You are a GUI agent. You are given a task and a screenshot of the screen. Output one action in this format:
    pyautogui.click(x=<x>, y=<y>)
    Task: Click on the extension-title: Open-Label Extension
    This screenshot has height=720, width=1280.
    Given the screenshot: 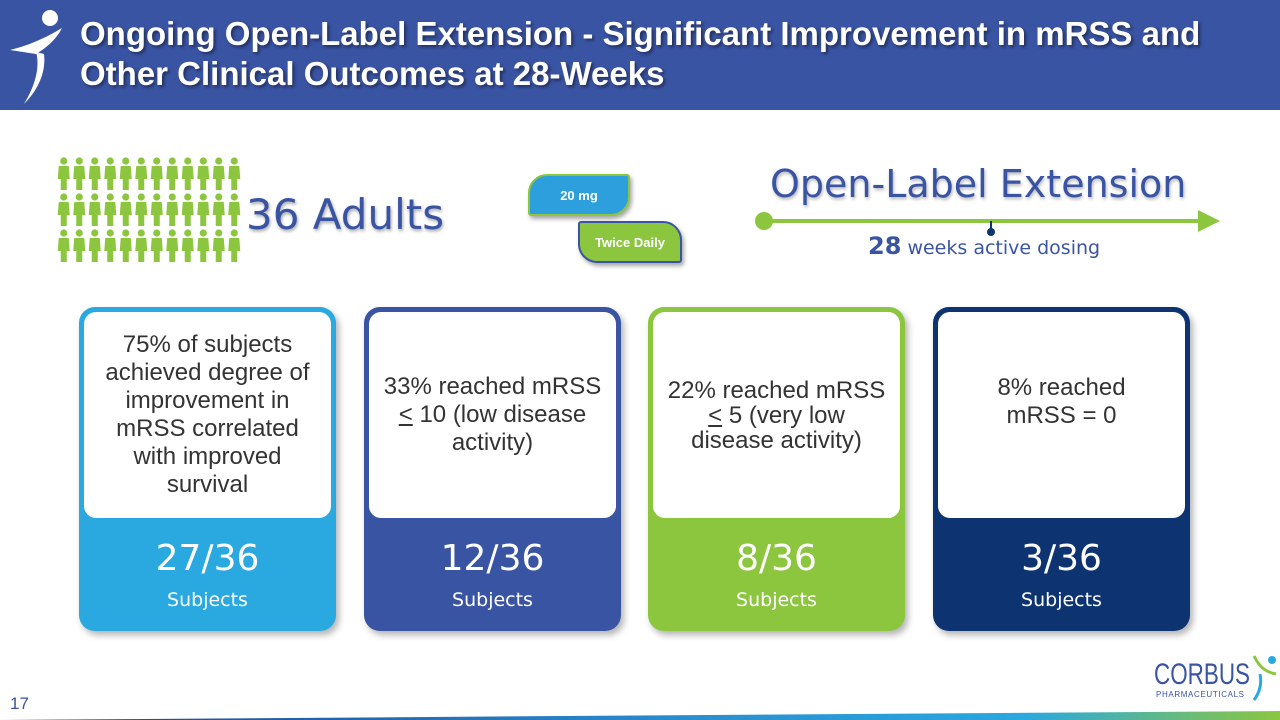 What is the action you would take?
    pyautogui.click(x=978, y=184)
    